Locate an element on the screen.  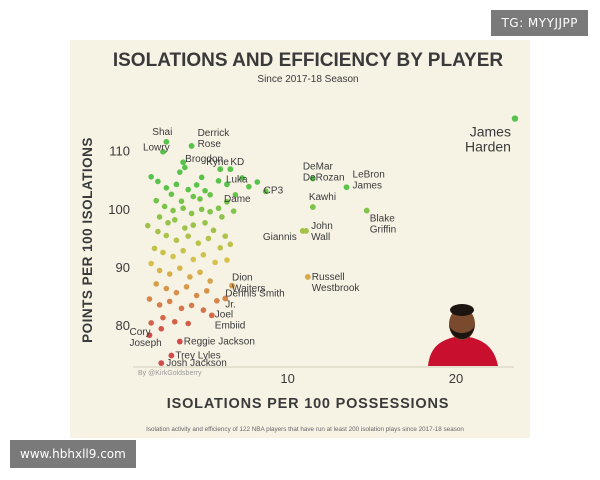
point-label: James Harden is located at coordinates (488, 139).